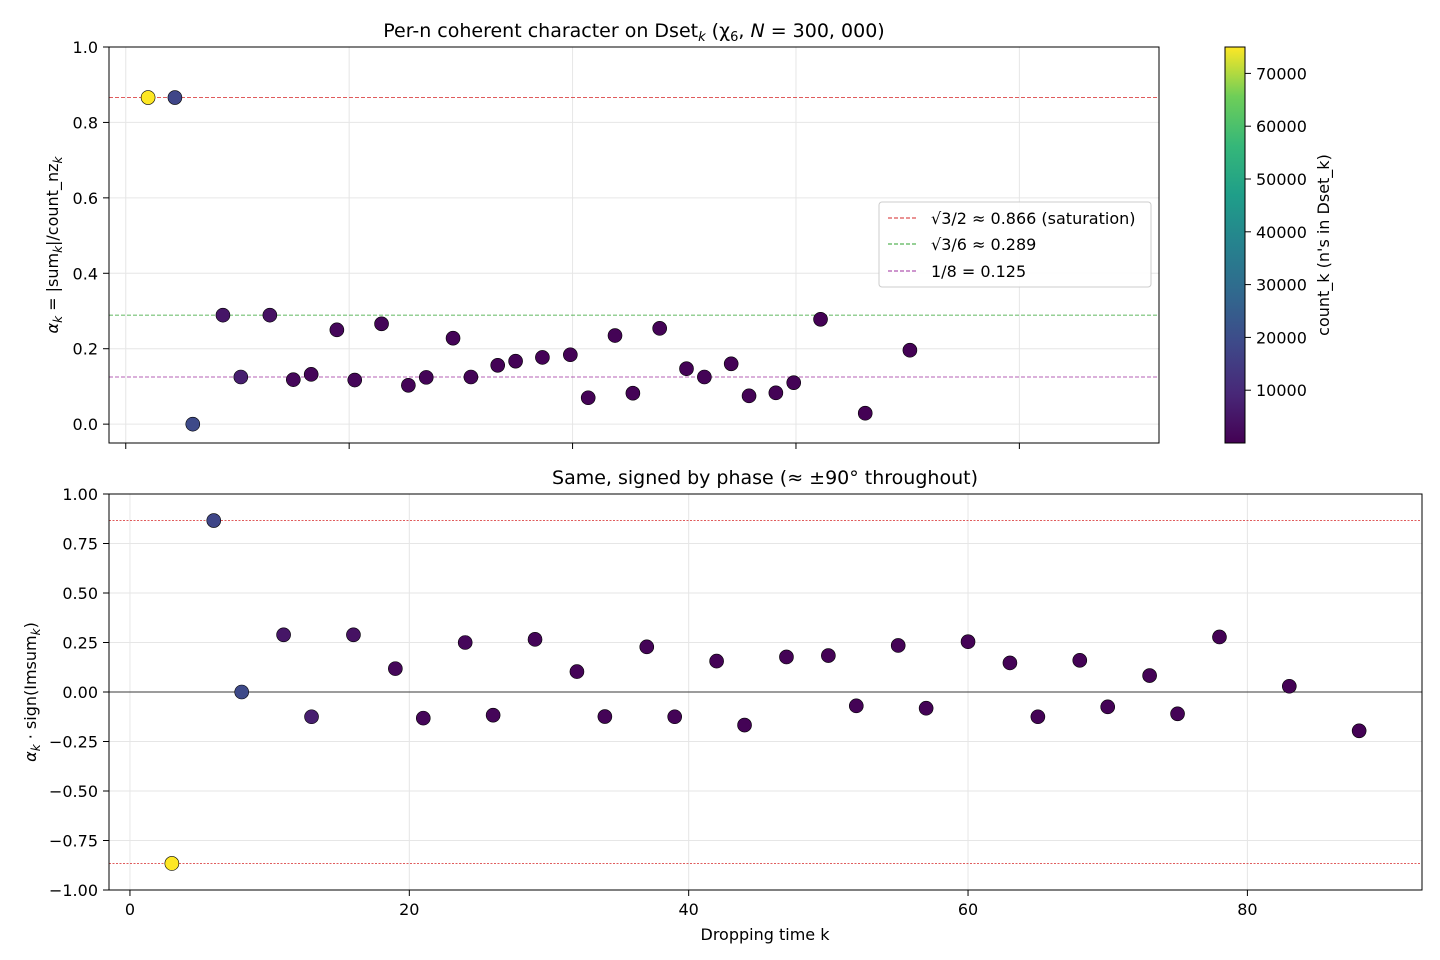  Describe the element at coordinates (85, 47) in the screenshot. I see `chart-top-y-tick-label: 1.0` at that location.